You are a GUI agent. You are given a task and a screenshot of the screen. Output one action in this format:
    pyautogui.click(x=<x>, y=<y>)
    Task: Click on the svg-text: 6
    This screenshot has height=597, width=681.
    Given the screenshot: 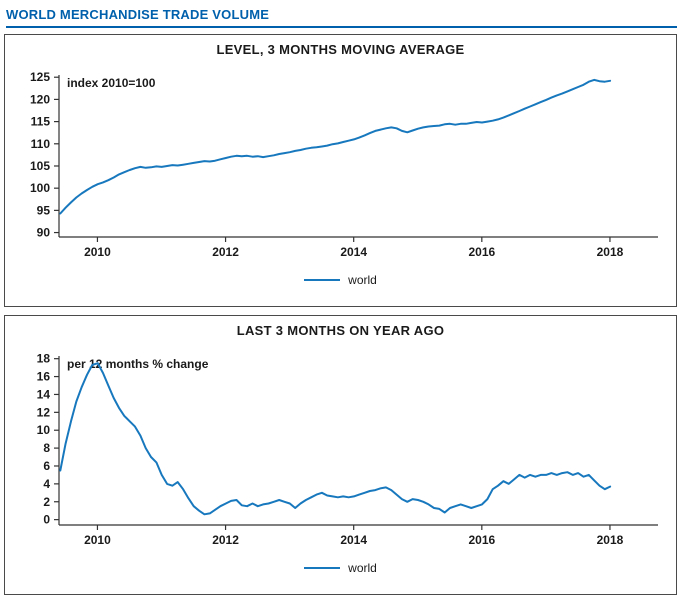 What is the action you would take?
    pyautogui.click(x=46, y=466)
    